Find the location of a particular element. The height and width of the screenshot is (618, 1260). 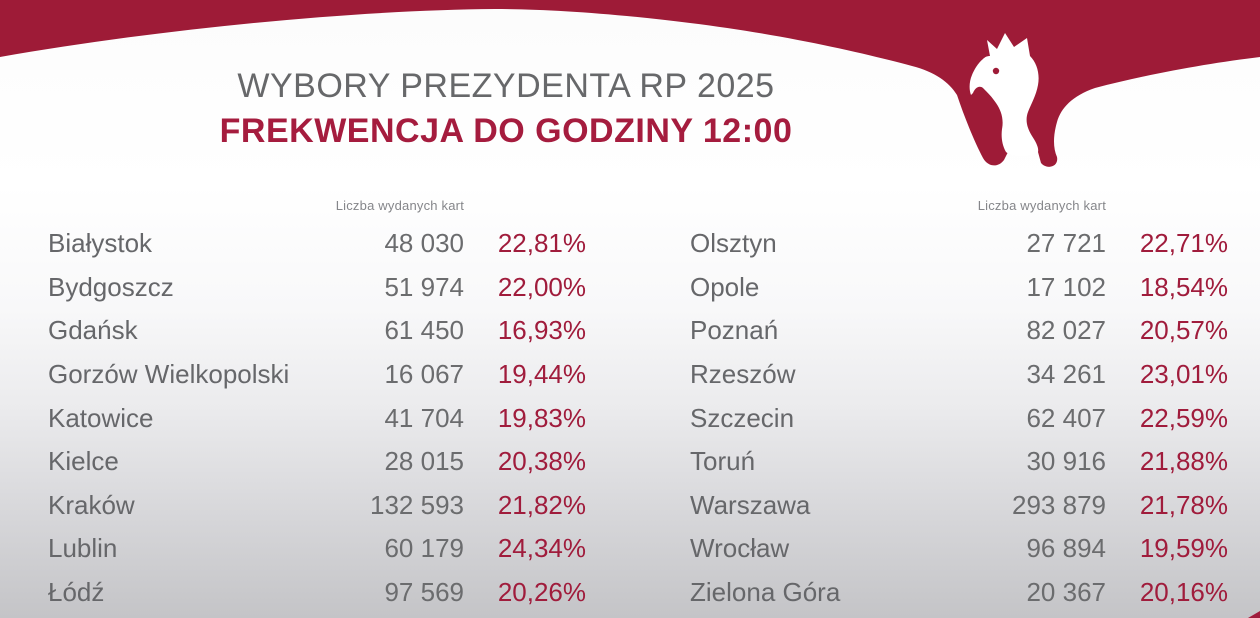

table-row: Poznań 82 027 20,57% is located at coordinates (959, 331).